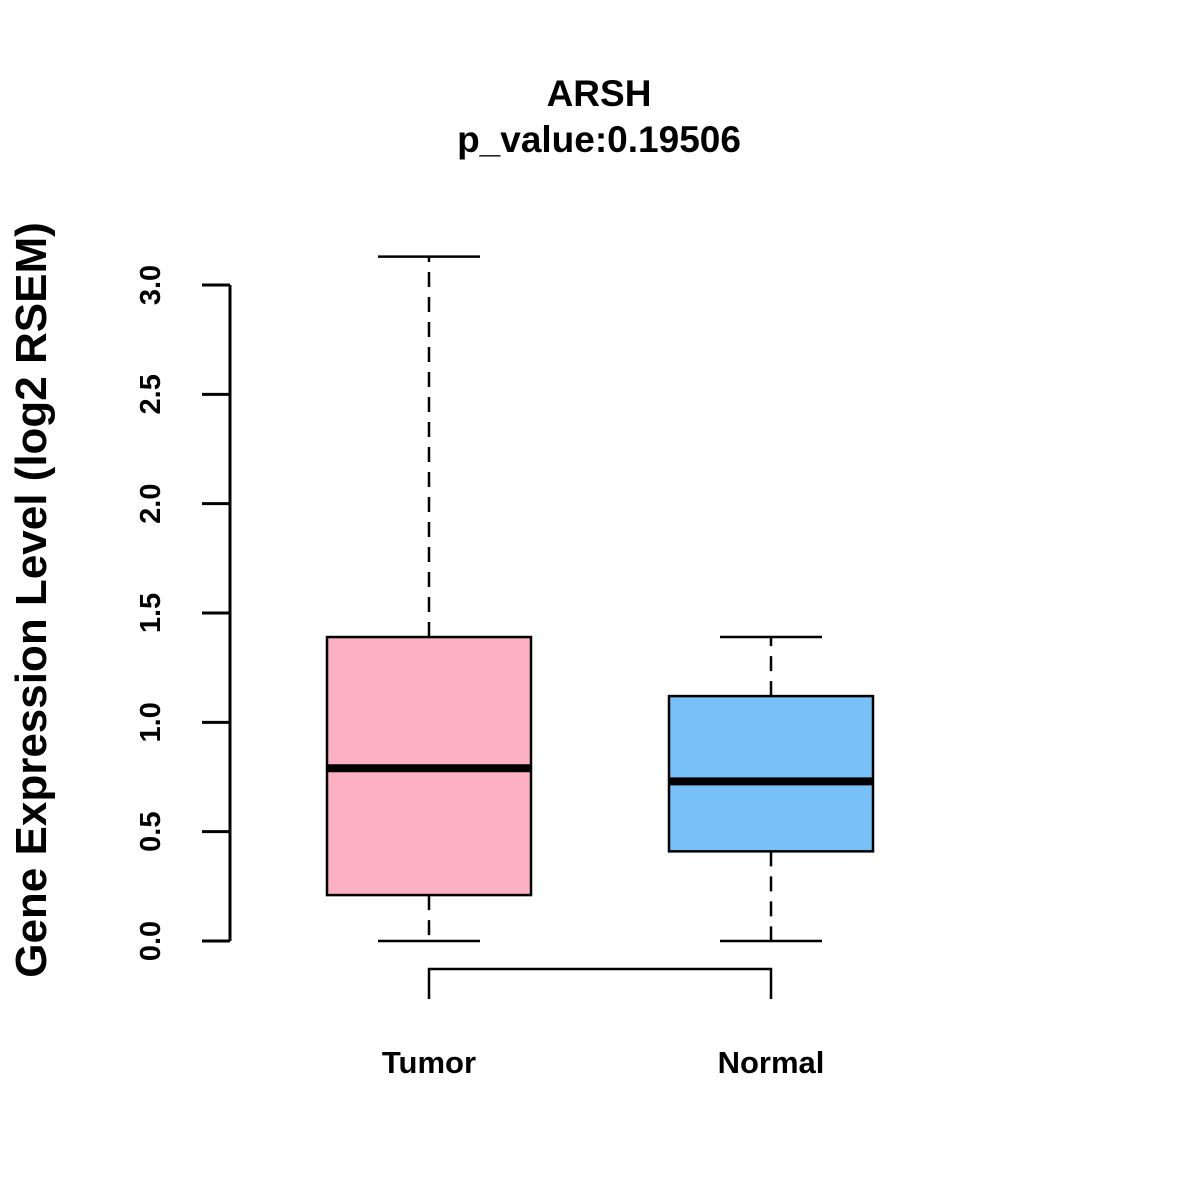 The width and height of the screenshot is (1200, 1200). What do you see at coordinates (603, 1062) in the screenshot?
I see `category-labels: Tumor Normal` at bounding box center [603, 1062].